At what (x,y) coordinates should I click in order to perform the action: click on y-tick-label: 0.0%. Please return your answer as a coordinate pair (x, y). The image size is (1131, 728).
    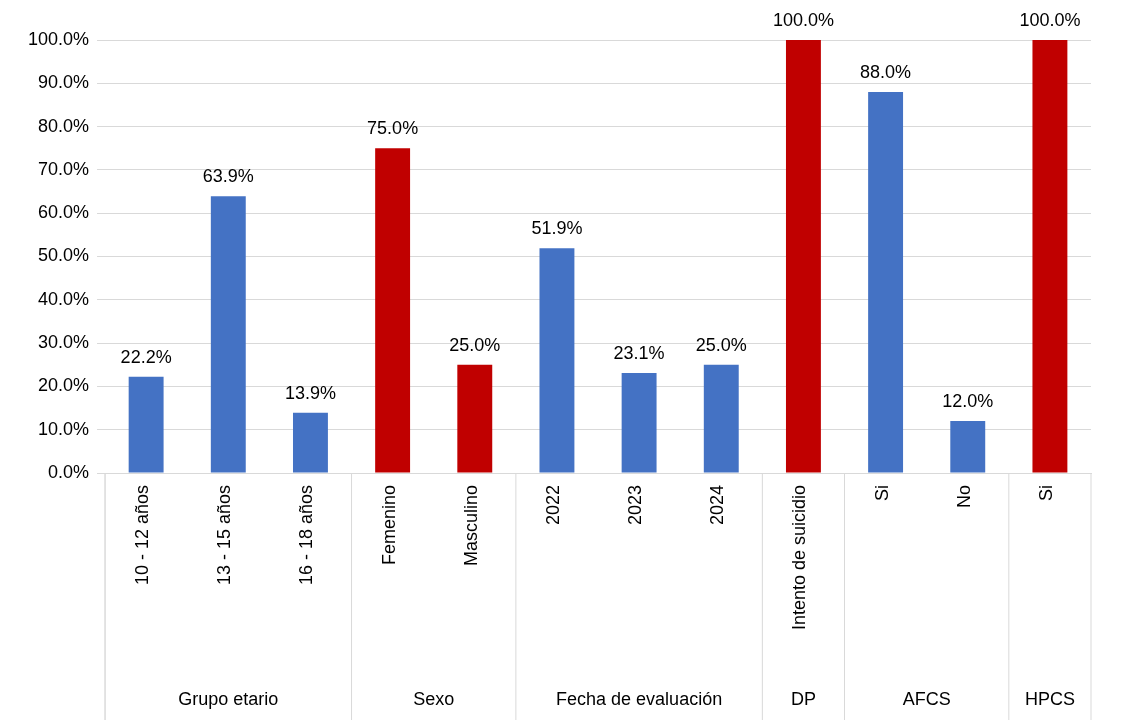
    Looking at the image, I should click on (69, 471).